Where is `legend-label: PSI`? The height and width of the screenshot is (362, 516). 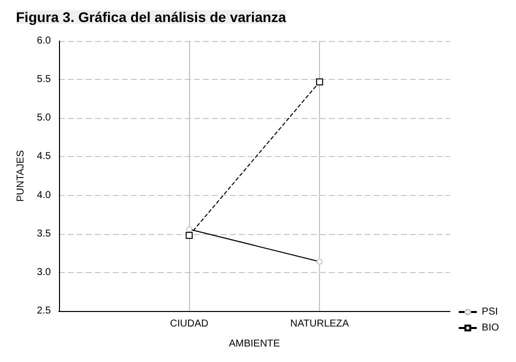 legend-label: PSI is located at coordinates (490, 312).